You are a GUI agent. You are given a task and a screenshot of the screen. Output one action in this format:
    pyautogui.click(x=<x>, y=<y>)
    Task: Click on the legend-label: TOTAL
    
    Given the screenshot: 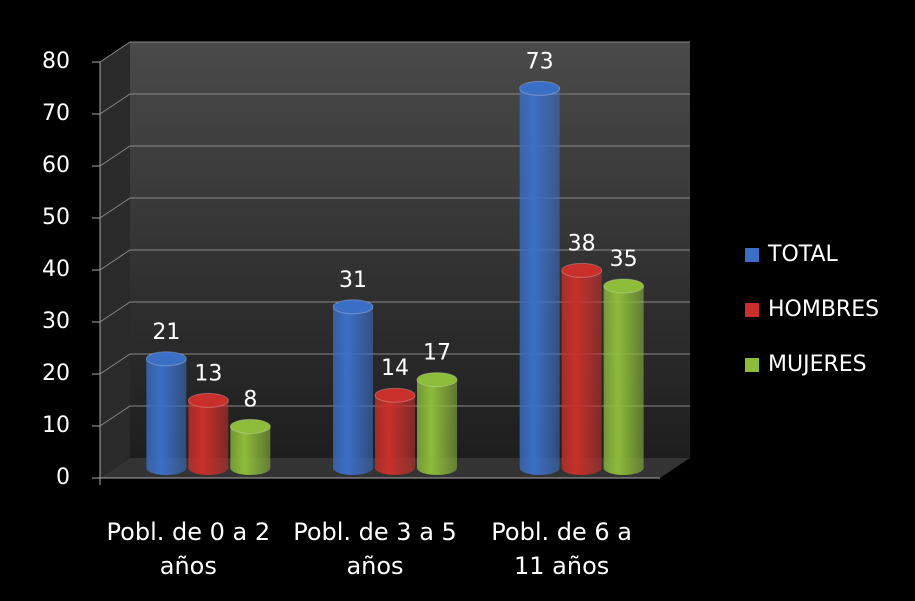 What is the action you would take?
    pyautogui.click(x=803, y=254)
    